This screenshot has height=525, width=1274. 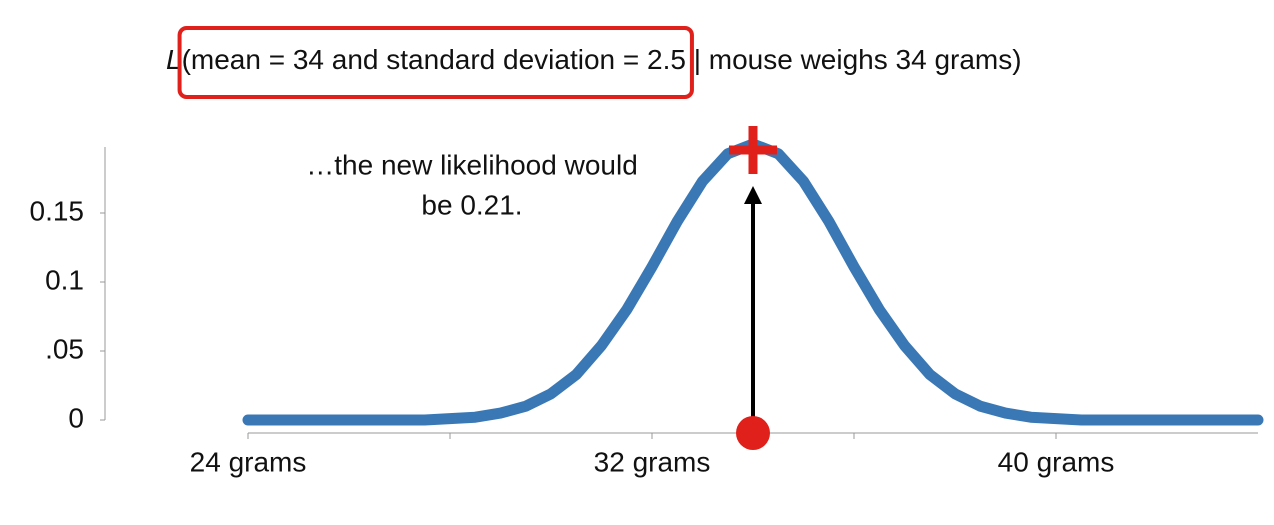 I want to click on y-tick-label: 0.1, so click(x=64, y=279).